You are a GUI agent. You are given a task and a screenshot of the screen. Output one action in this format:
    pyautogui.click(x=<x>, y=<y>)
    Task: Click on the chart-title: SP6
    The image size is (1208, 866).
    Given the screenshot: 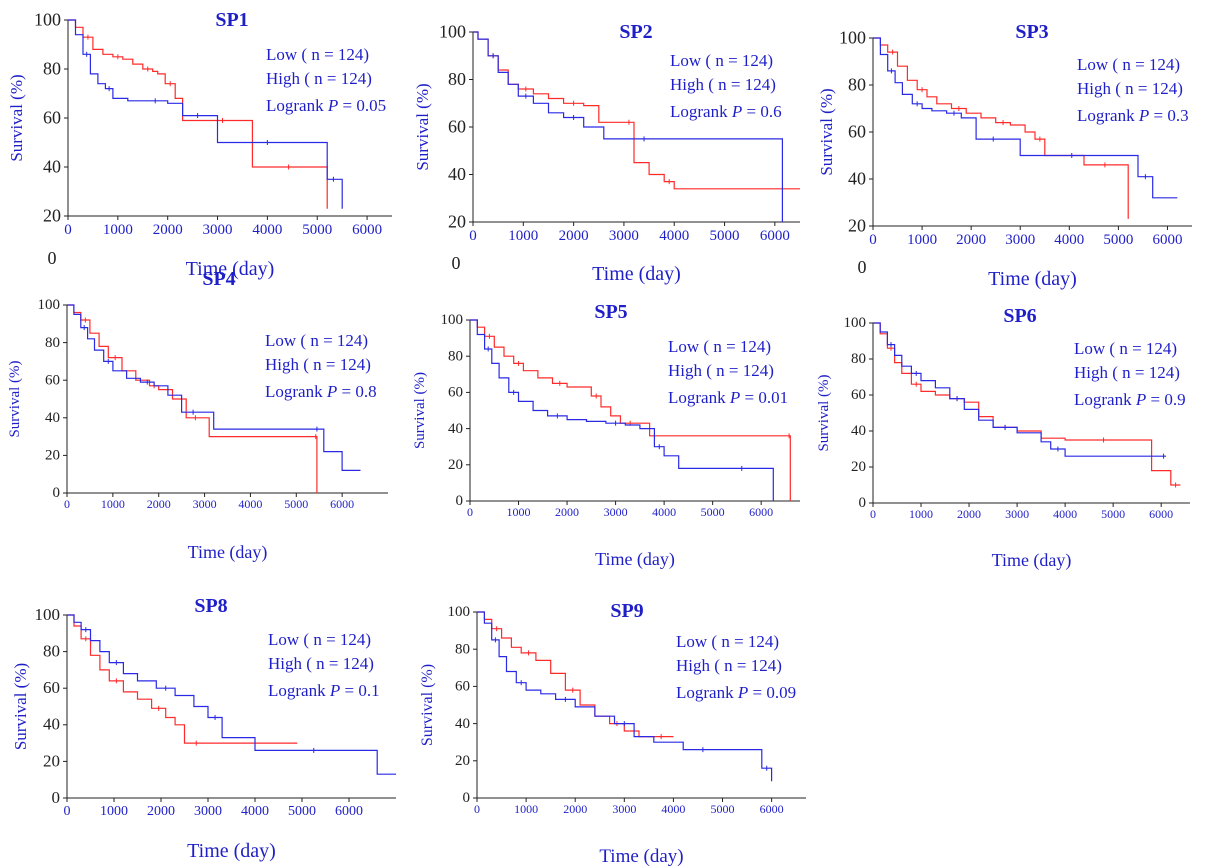 What is the action you would take?
    pyautogui.click(x=1019, y=316)
    